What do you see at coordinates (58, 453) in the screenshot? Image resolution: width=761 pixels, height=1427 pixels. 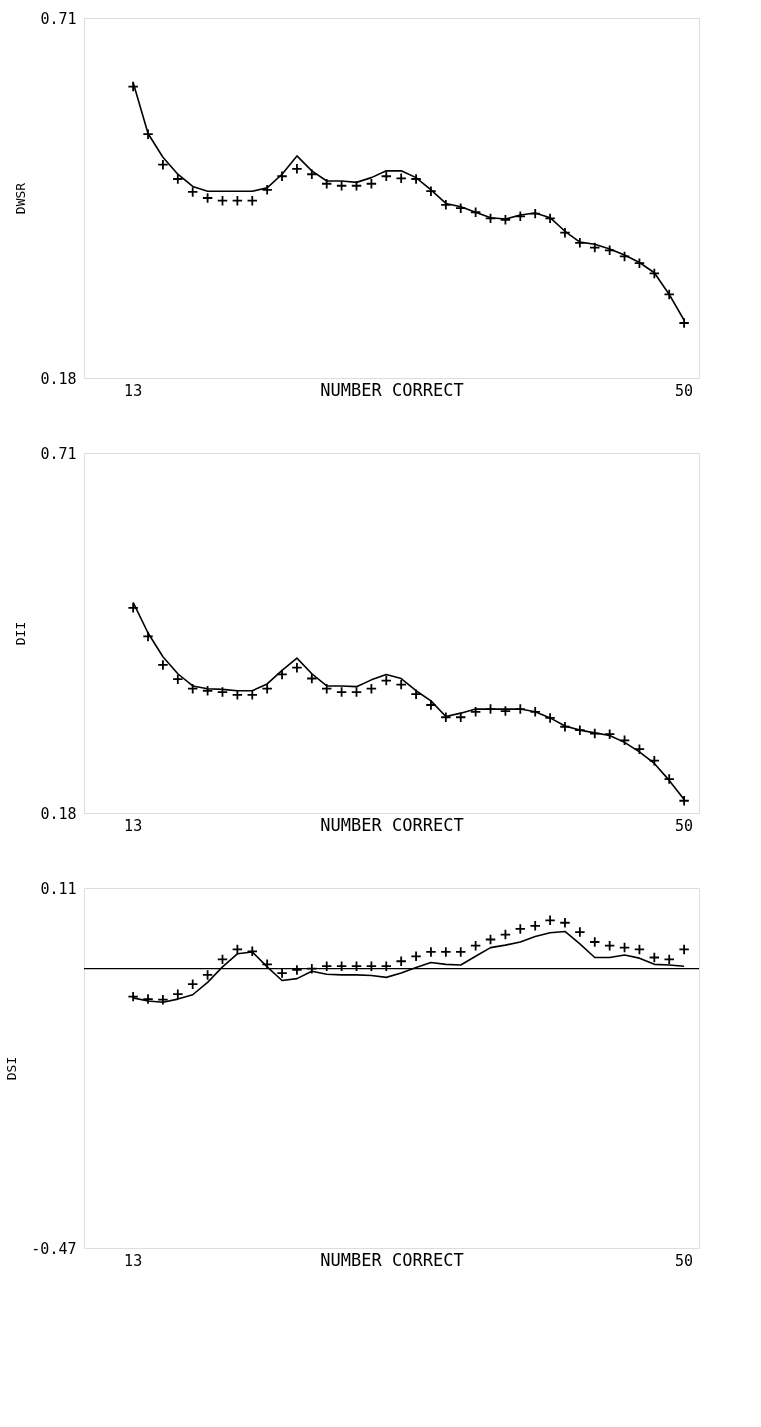 I see `y-tick-label: 0.71` at bounding box center [58, 453].